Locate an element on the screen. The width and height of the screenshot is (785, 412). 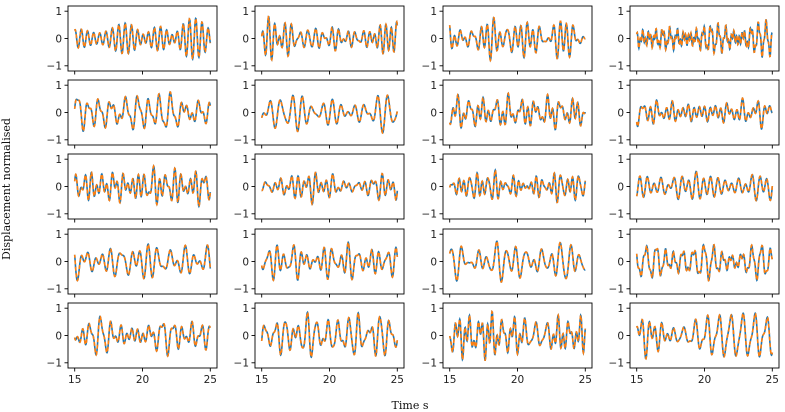
subplot-r2-c2: −1 0 1 is located at coordinates (319, 114).